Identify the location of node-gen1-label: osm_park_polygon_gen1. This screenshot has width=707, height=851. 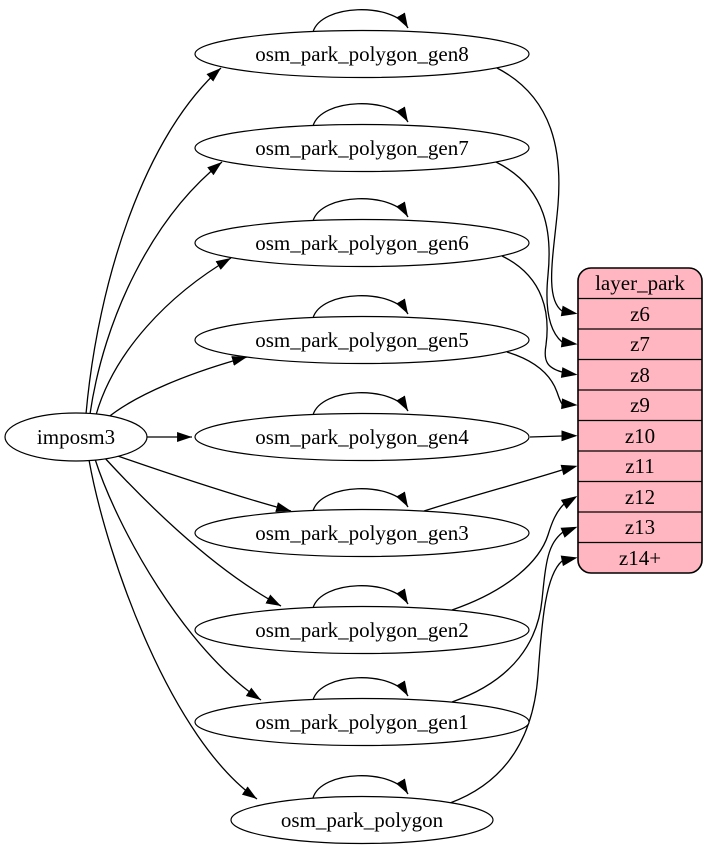
(361, 722).